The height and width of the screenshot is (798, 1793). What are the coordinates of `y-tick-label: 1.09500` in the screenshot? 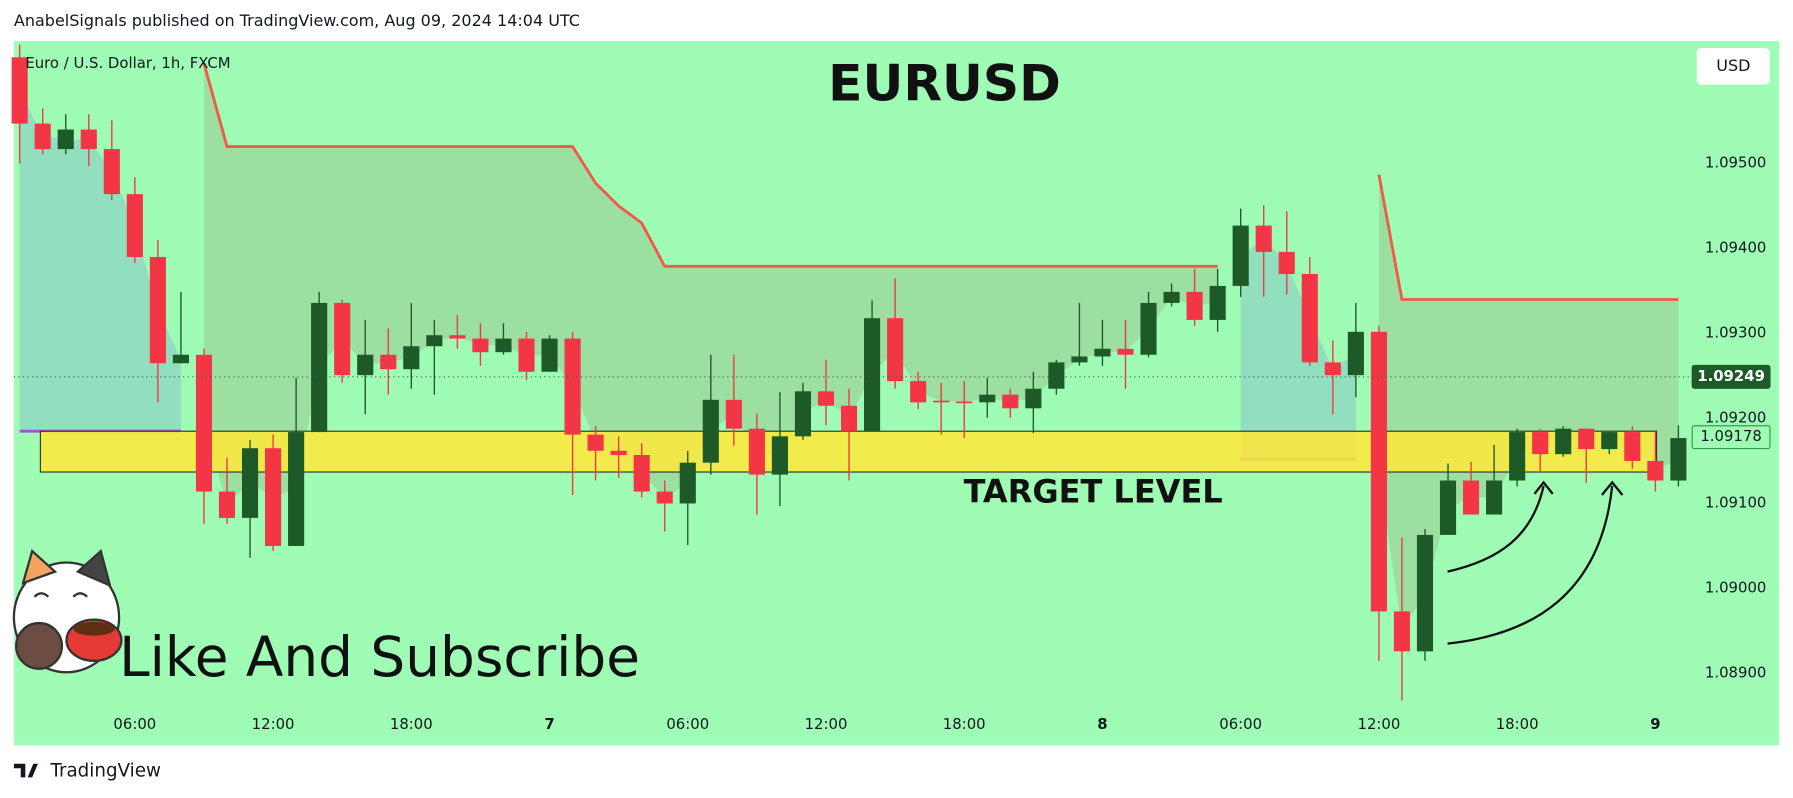 It's located at (1735, 163).